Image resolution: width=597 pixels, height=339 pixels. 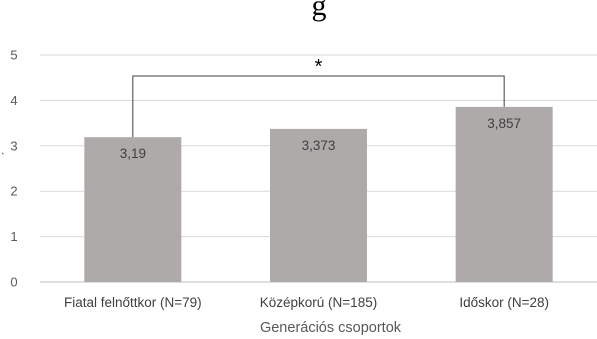 What do you see at coordinates (319, 67) in the screenshot?
I see `significance-marker: *` at bounding box center [319, 67].